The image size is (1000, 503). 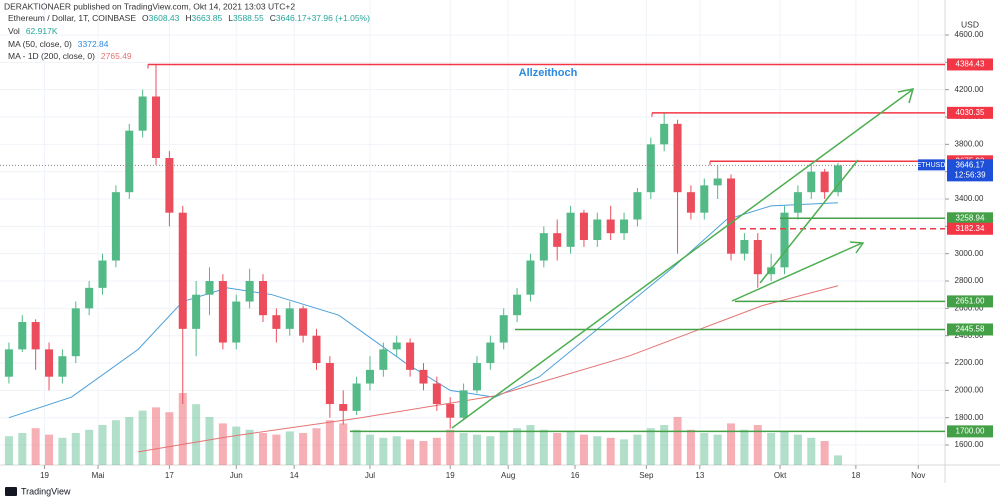 What do you see at coordinates (931, 165) in the screenshot?
I see `symbol-label: ETHUSD` at bounding box center [931, 165].